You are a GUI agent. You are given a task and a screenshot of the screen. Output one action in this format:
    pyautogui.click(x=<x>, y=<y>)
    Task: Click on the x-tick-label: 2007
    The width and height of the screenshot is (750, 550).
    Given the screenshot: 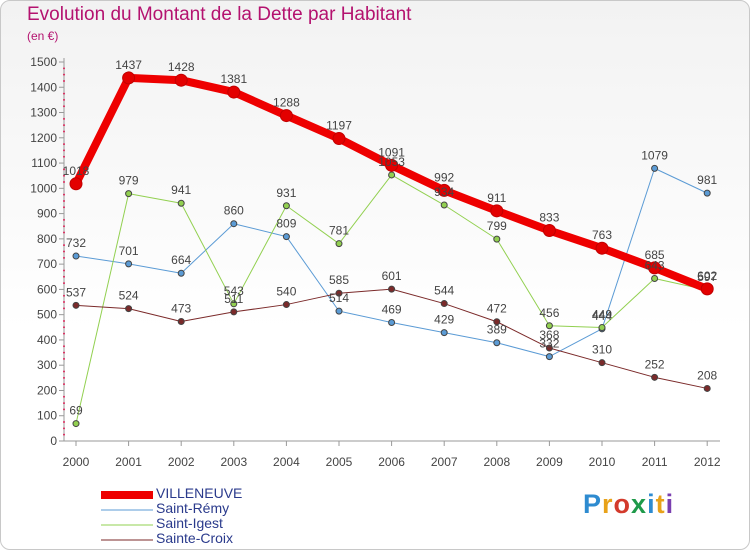 What is the action you would take?
    pyautogui.click(x=444, y=462)
    